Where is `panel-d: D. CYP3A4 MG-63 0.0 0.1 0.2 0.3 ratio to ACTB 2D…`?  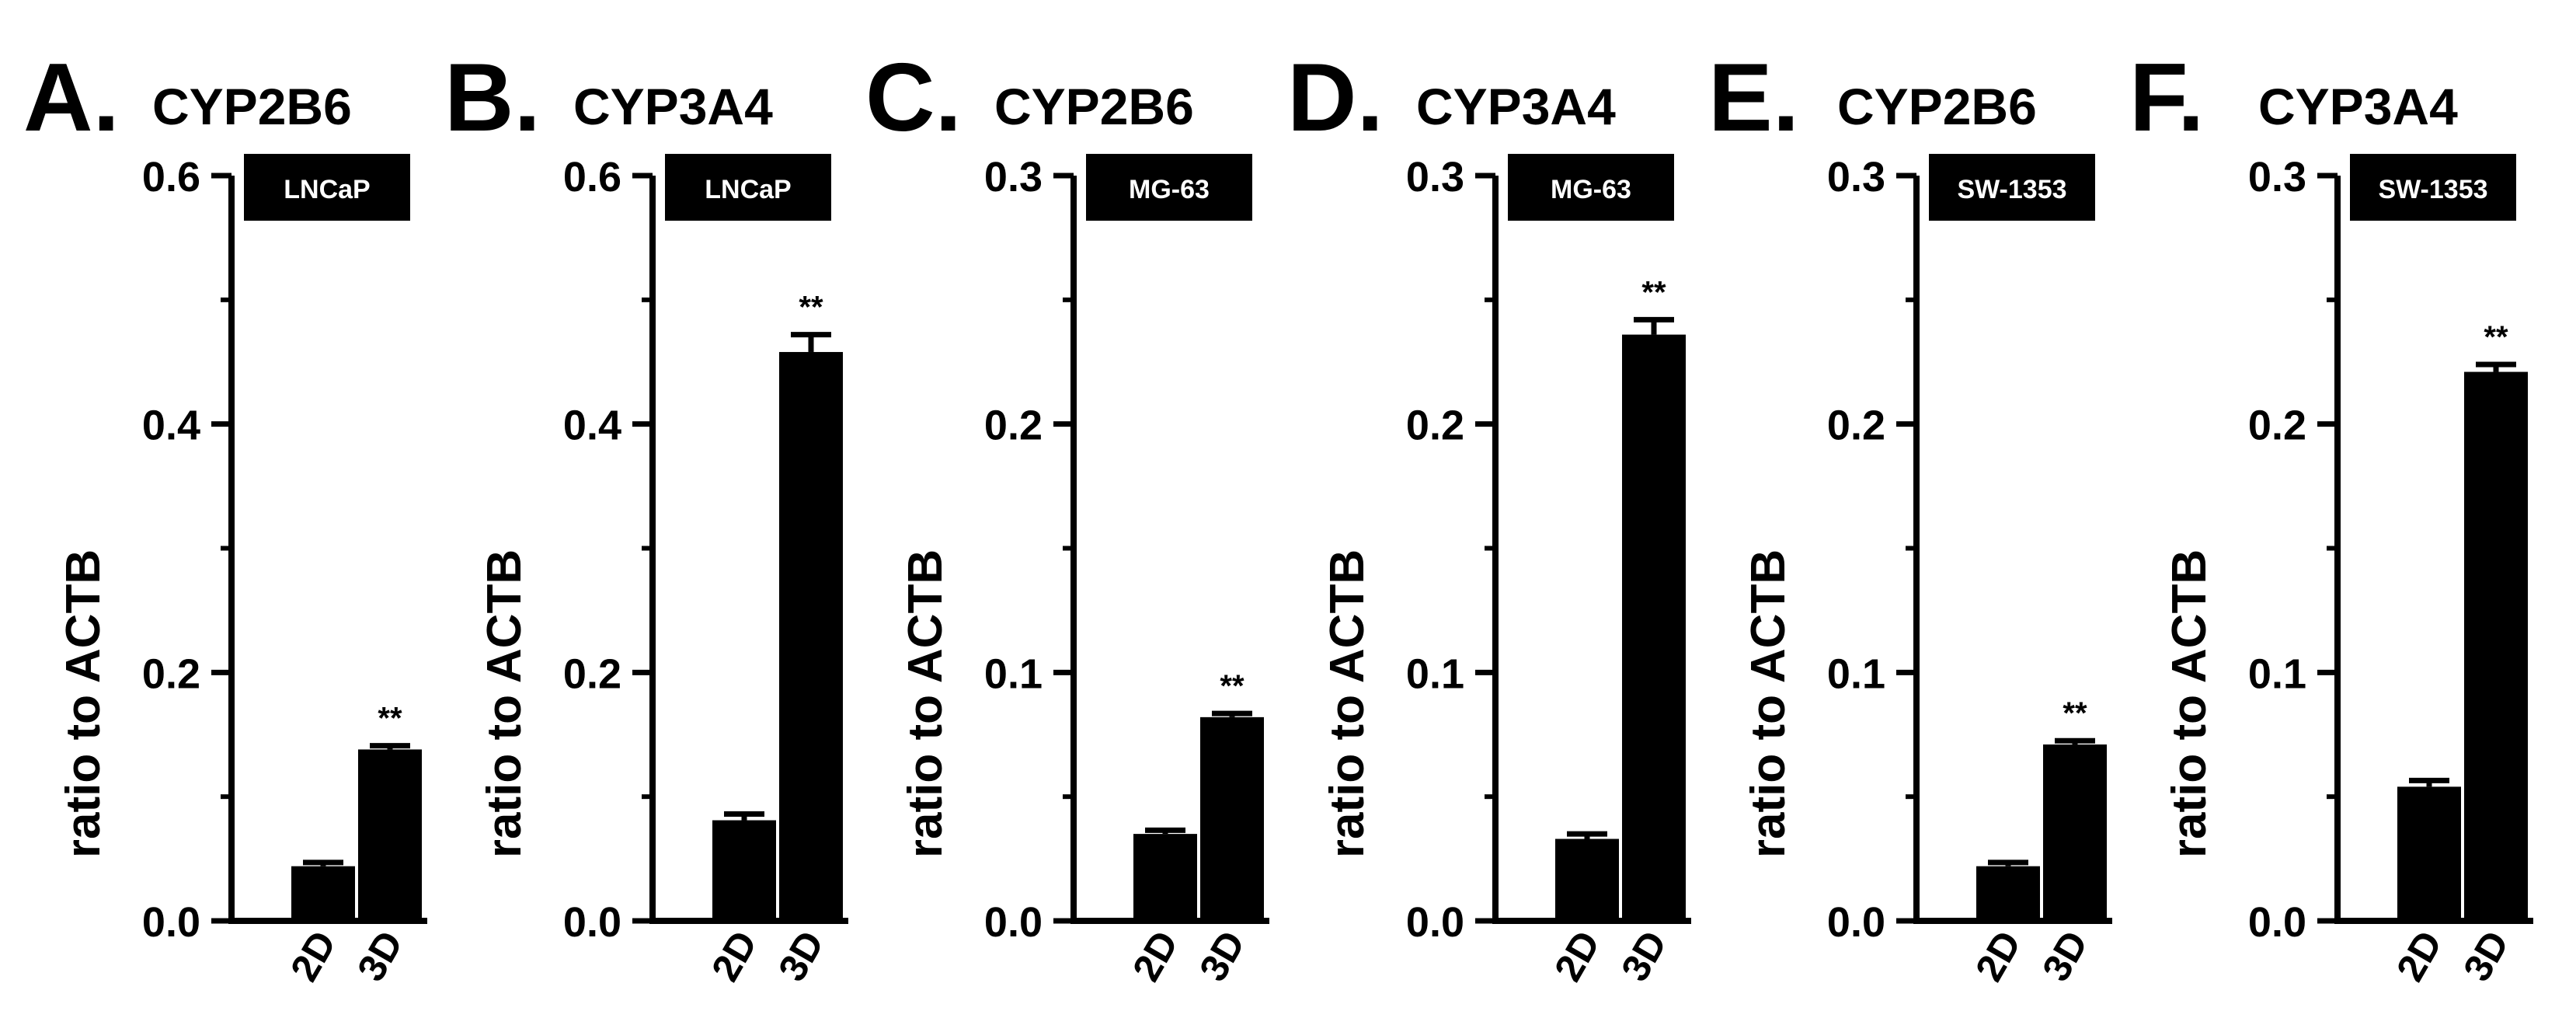 panel-d: D. CYP3A4 MG-63 0.0 0.1 0.2 0.3 ratio to ACTB 2D… is located at coordinates (1489, 516).